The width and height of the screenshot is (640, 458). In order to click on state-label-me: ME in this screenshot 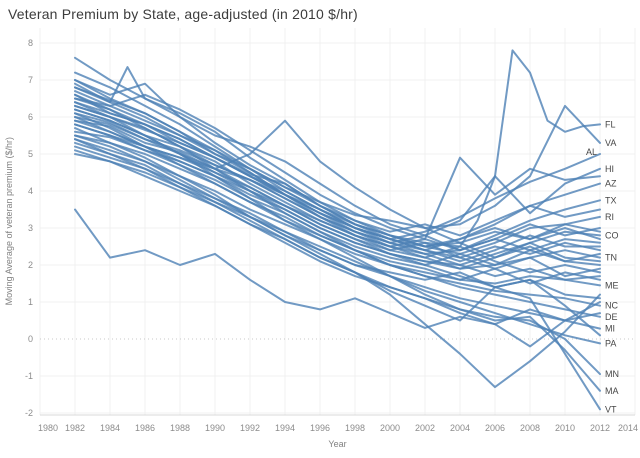, I will do `click(612, 285)`.